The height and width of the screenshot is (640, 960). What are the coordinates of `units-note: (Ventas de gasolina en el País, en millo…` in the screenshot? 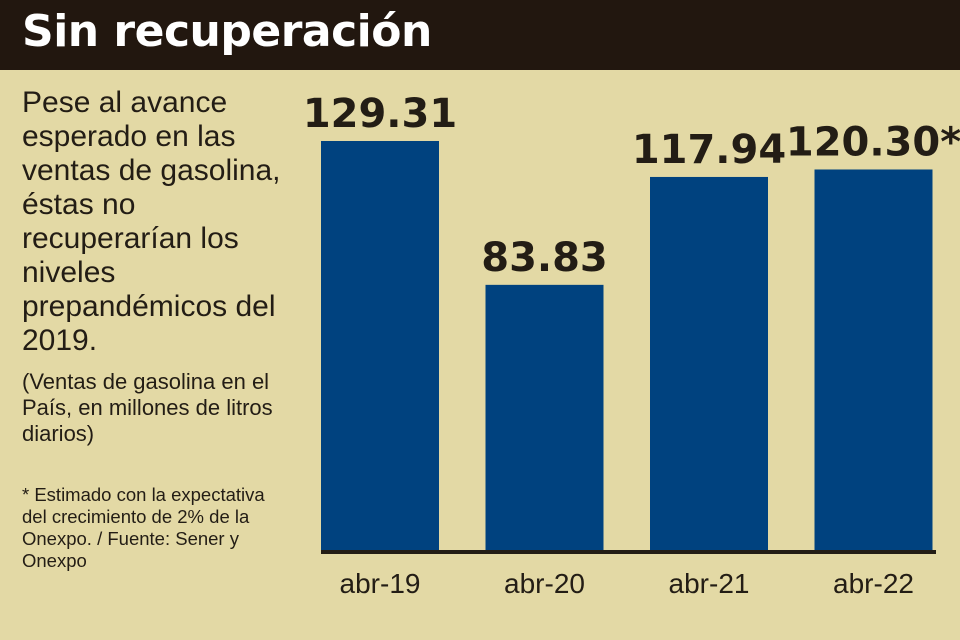 It's located at (147, 407).